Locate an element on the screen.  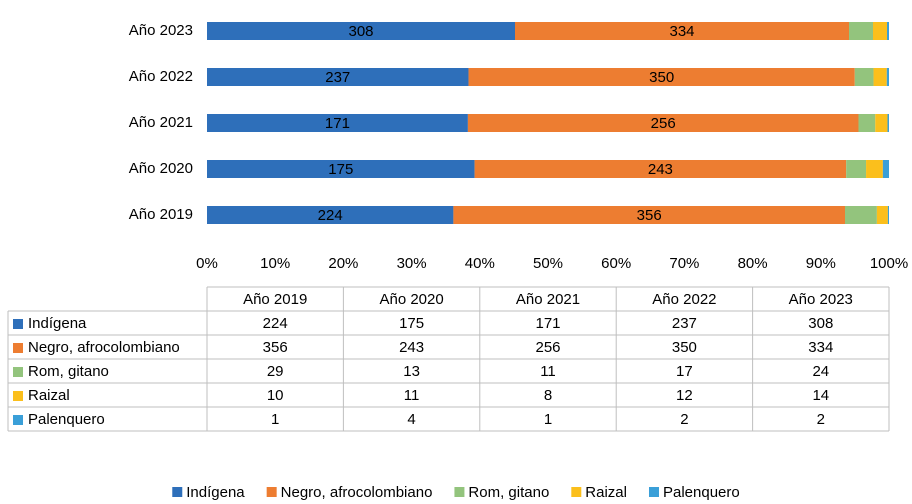
table-cell: 4 is located at coordinates (411, 419).